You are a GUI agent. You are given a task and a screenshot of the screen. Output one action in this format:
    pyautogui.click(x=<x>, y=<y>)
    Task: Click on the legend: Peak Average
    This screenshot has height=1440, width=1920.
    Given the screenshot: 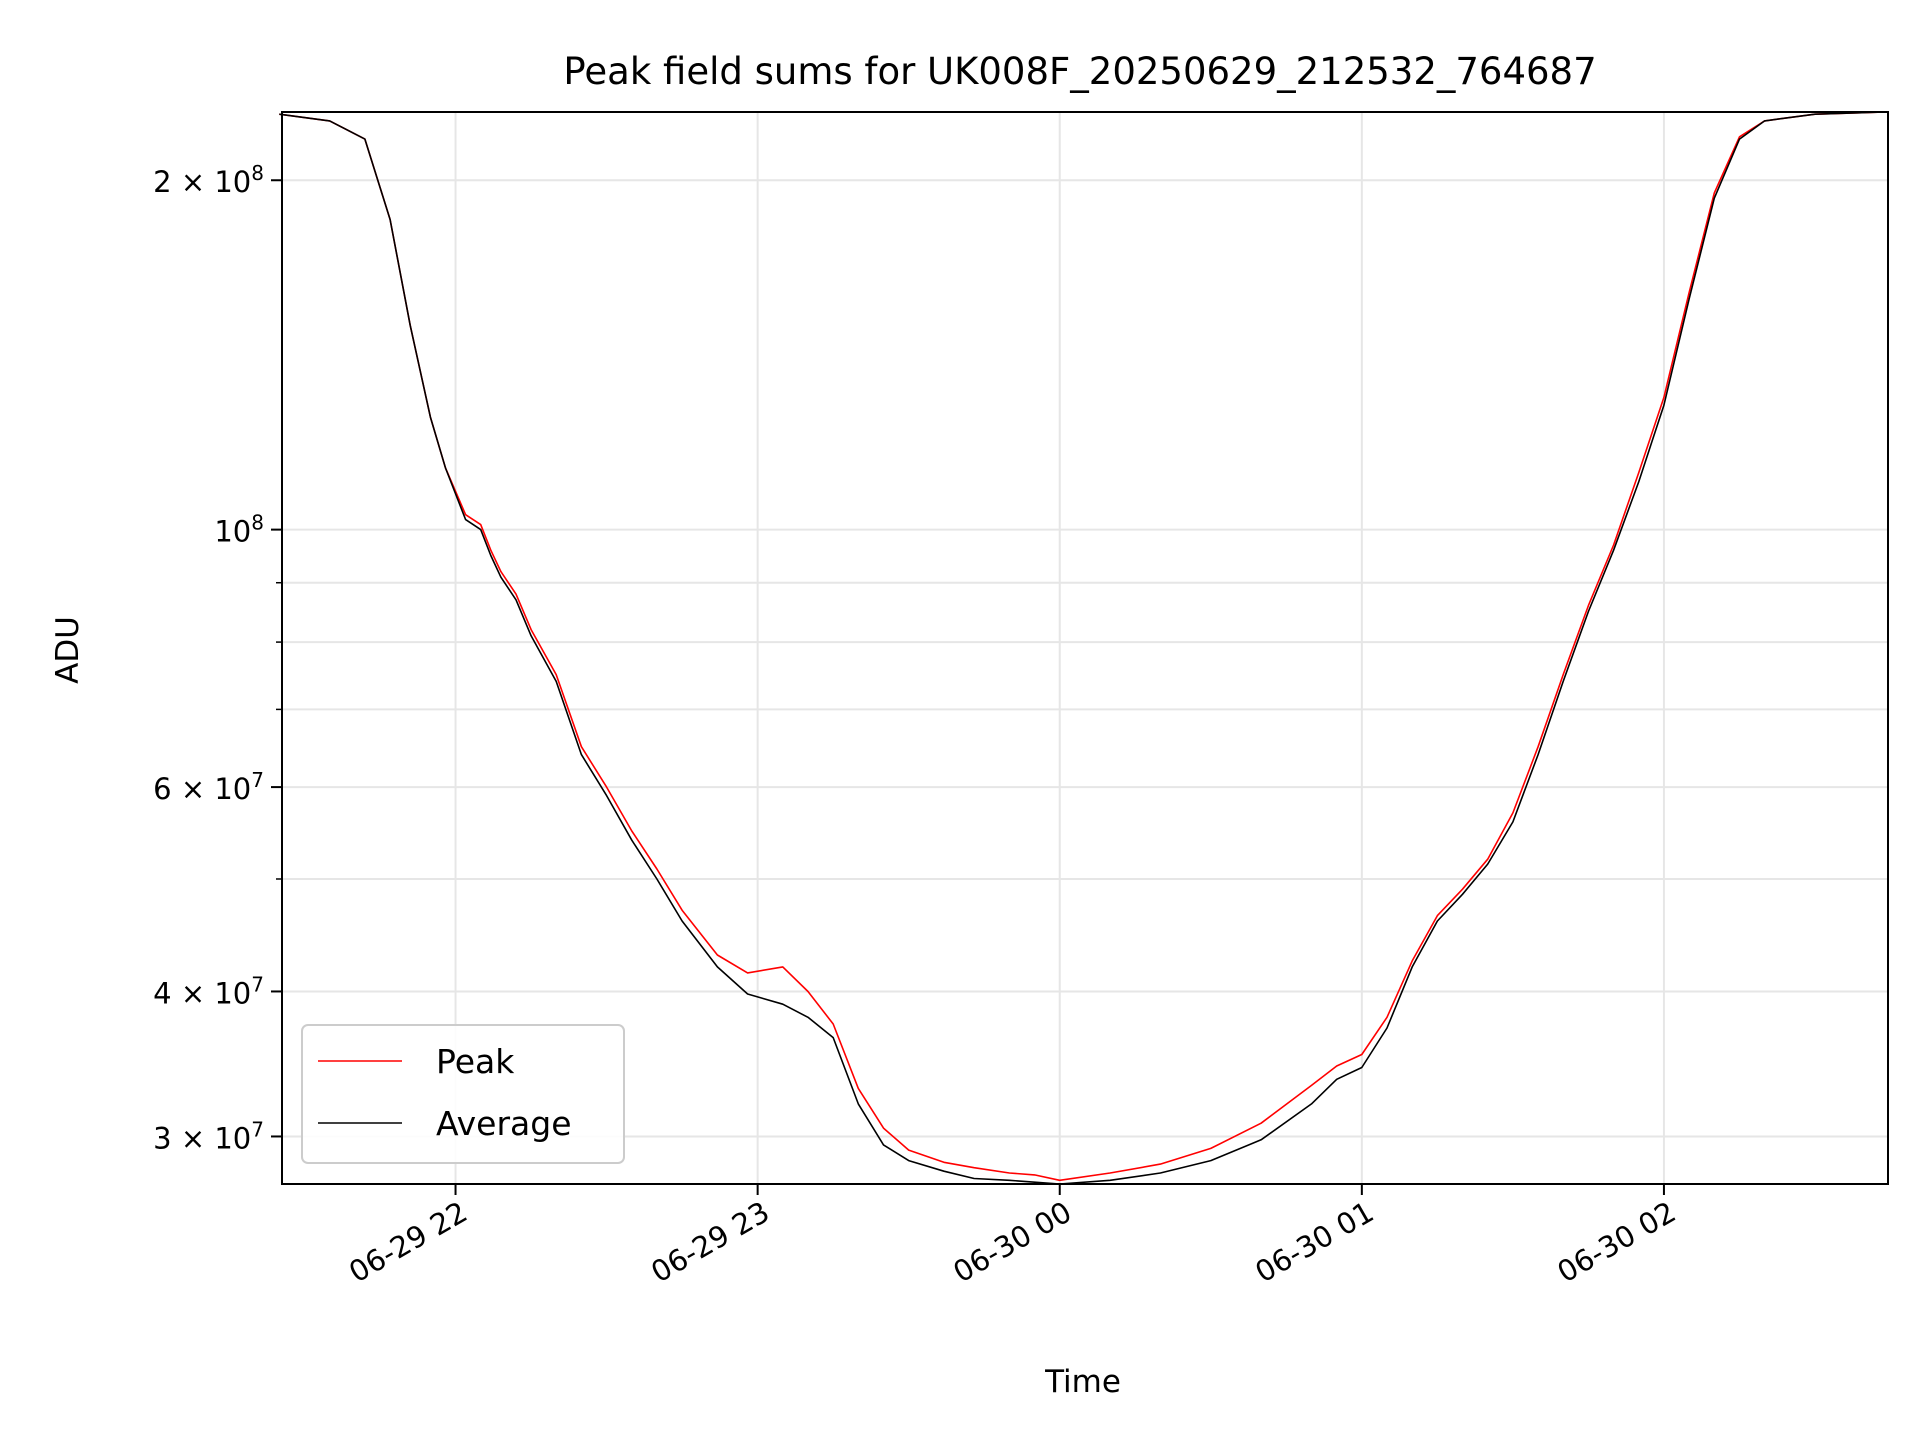 What is the action you would take?
    pyautogui.click(x=463, y=1094)
    